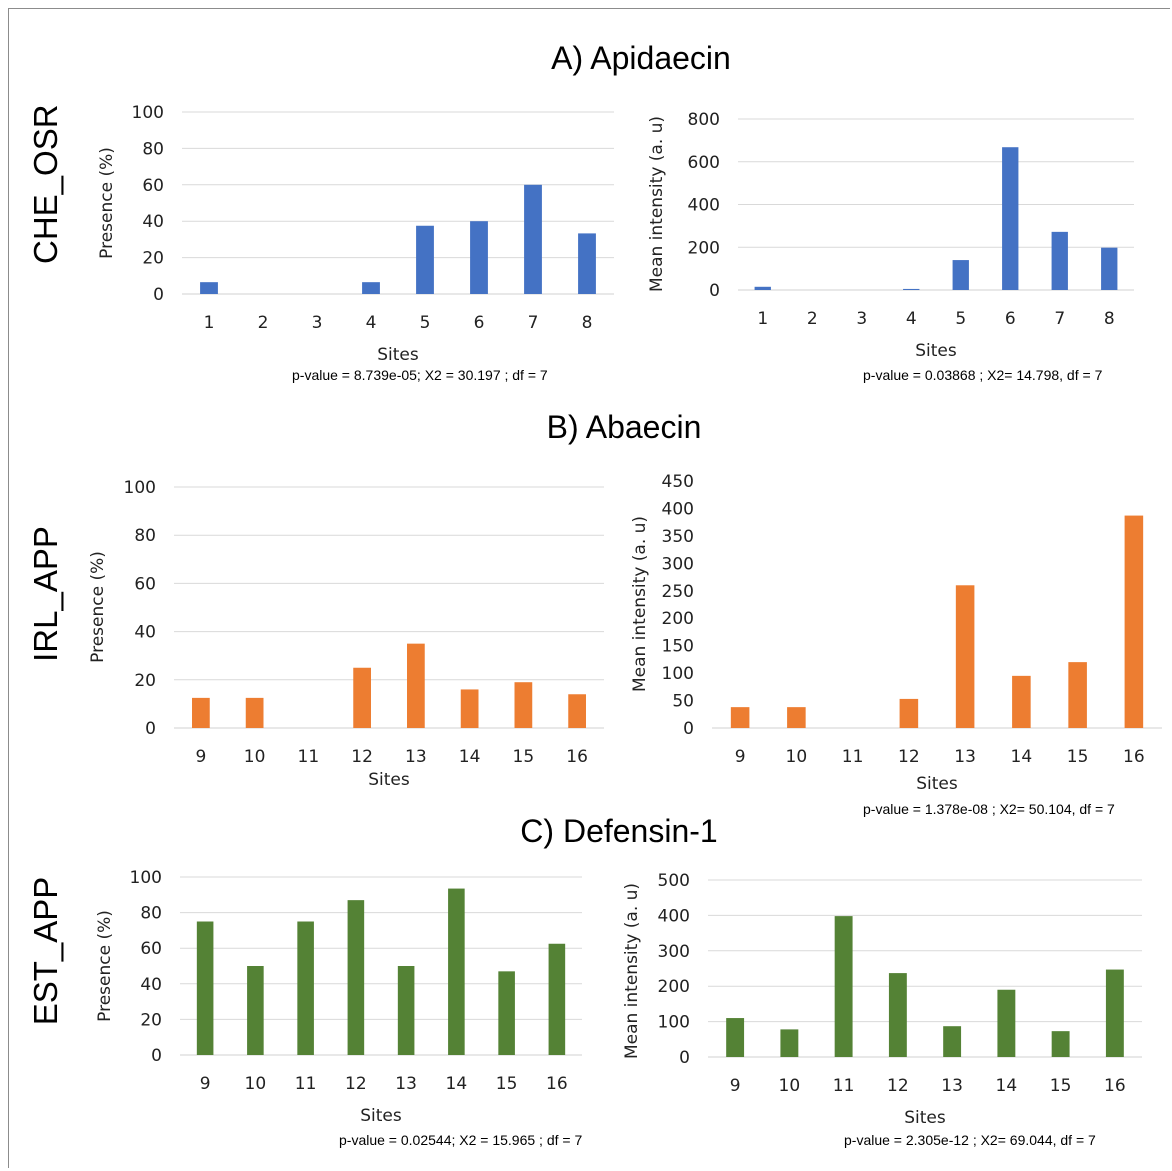 The height and width of the screenshot is (1171, 1172). What do you see at coordinates (740, 757) in the screenshot?
I see `x-tick-label: 9` at bounding box center [740, 757].